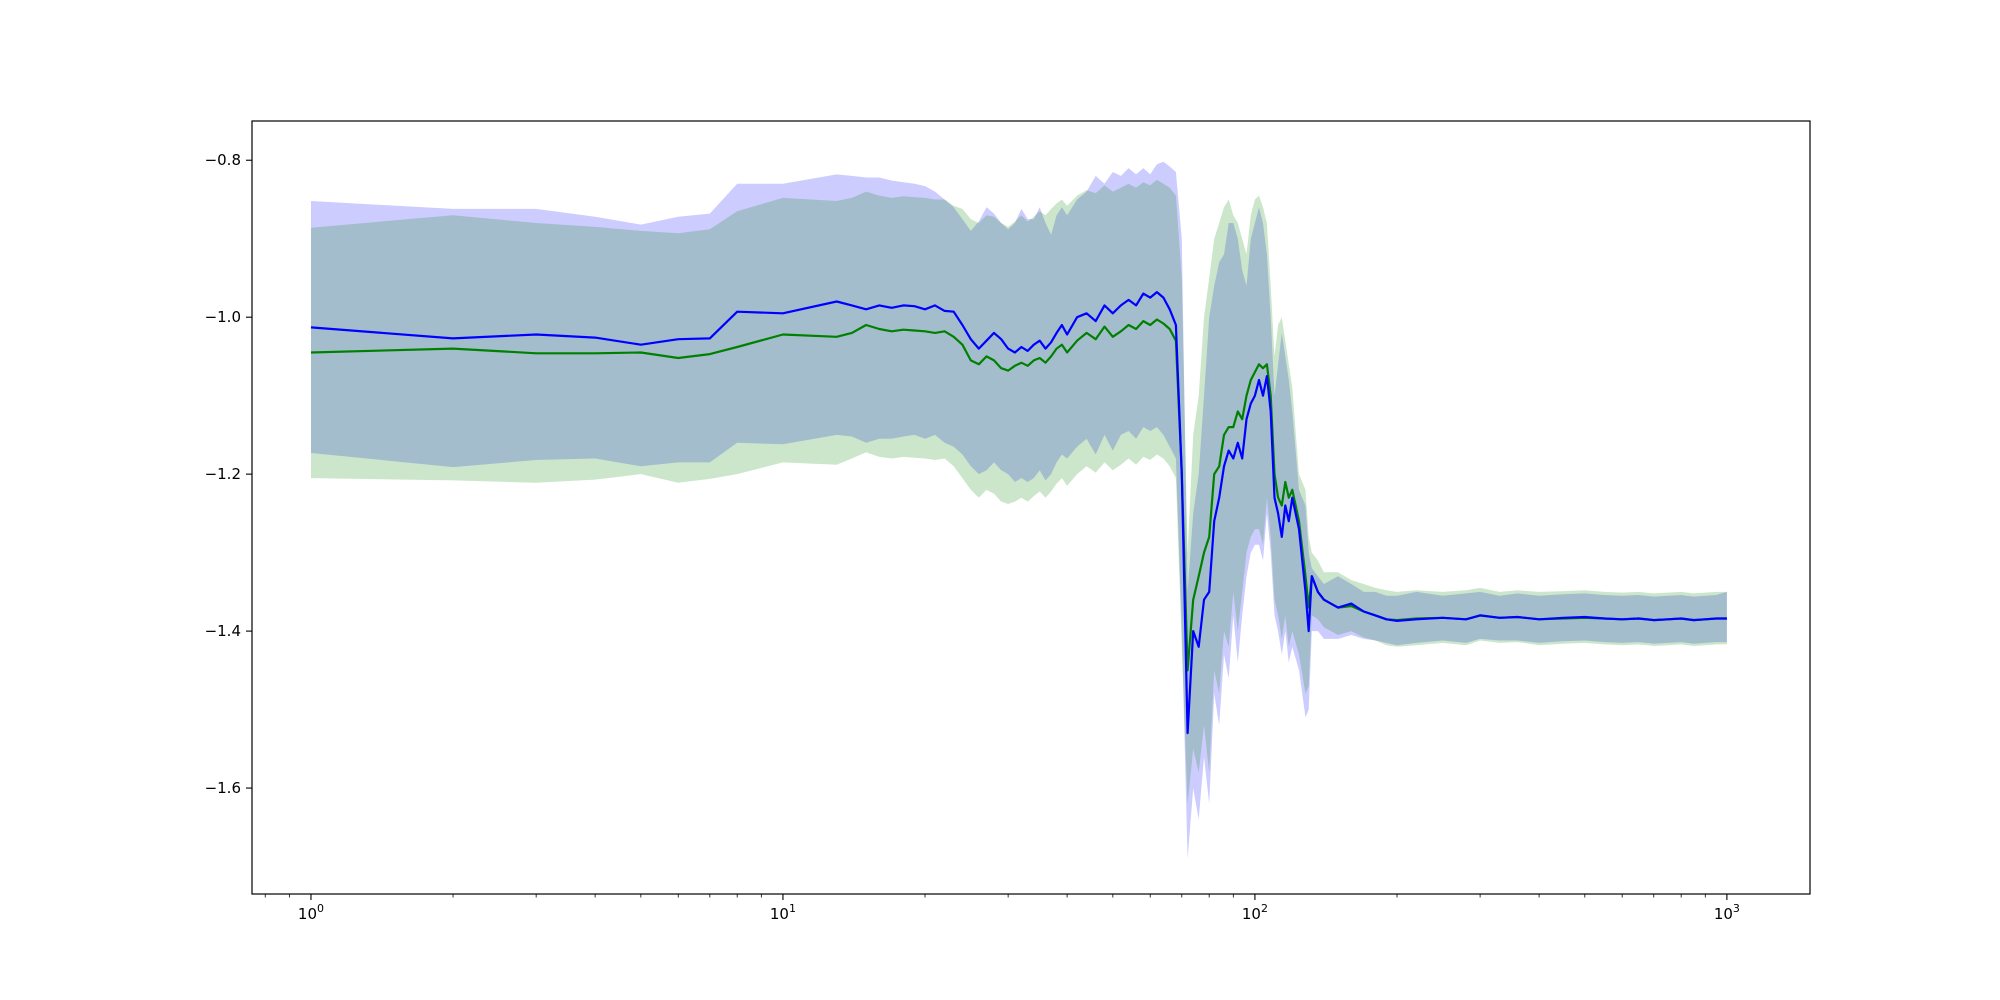 This screenshot has height=1000, width=2000. I want to click on x-tick-label: 10², so click(1255, 912).